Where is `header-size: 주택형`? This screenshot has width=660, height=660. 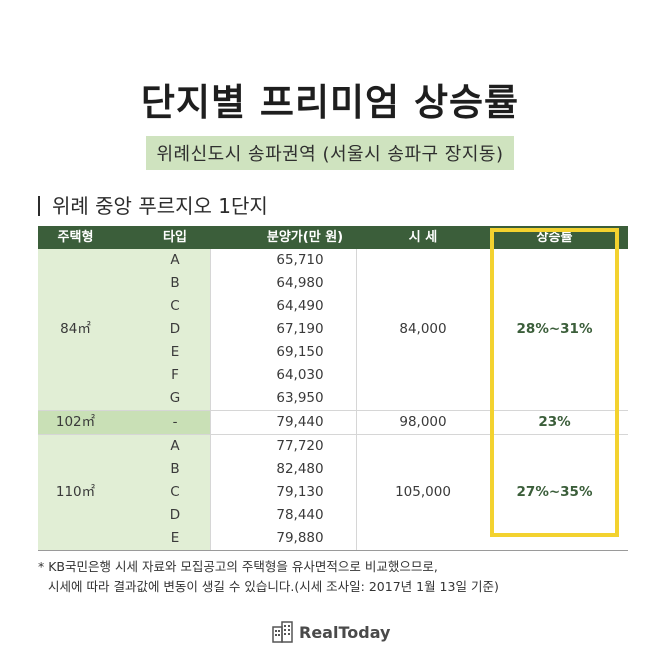 header-size: 주택형 is located at coordinates (75, 237).